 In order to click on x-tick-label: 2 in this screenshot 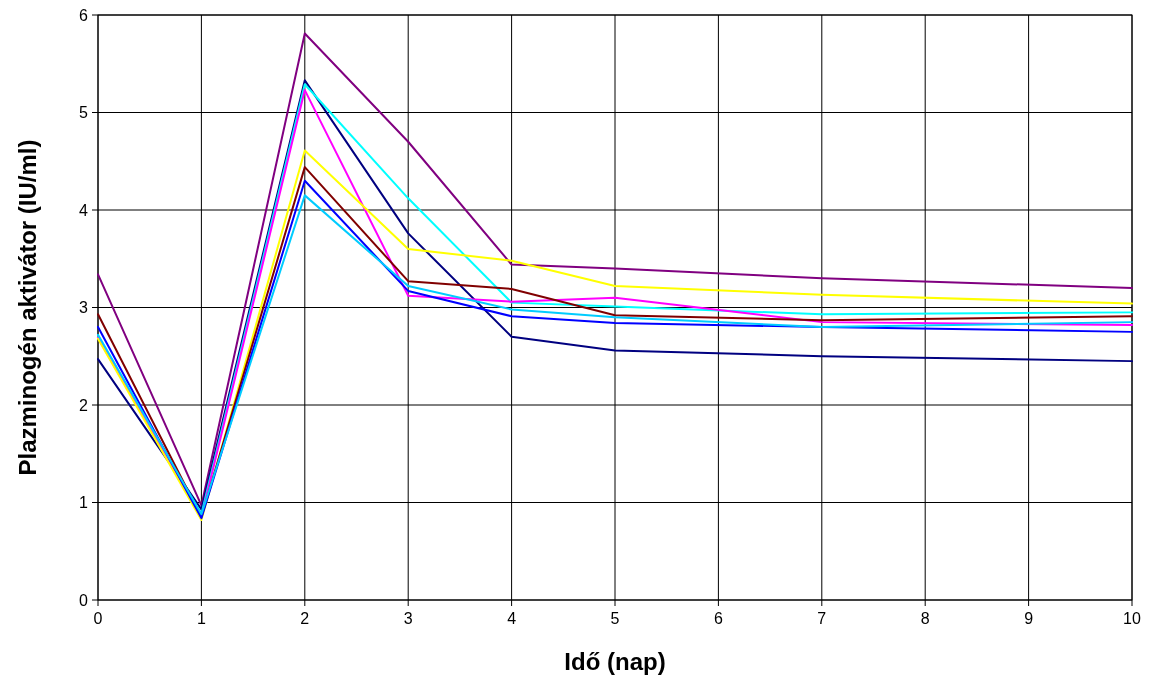, I will do `click(305, 618)`.